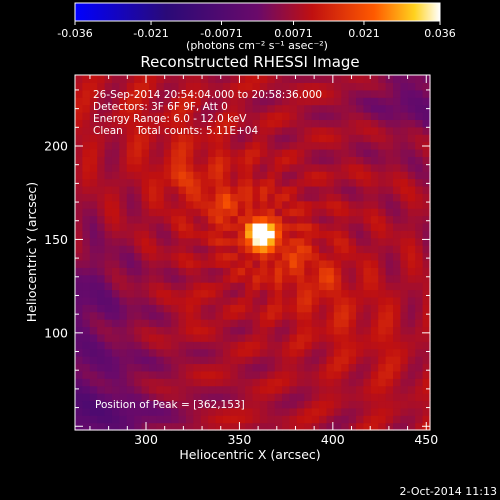  I want to click on colorbar-tick-label: -0.036, so click(74, 33).